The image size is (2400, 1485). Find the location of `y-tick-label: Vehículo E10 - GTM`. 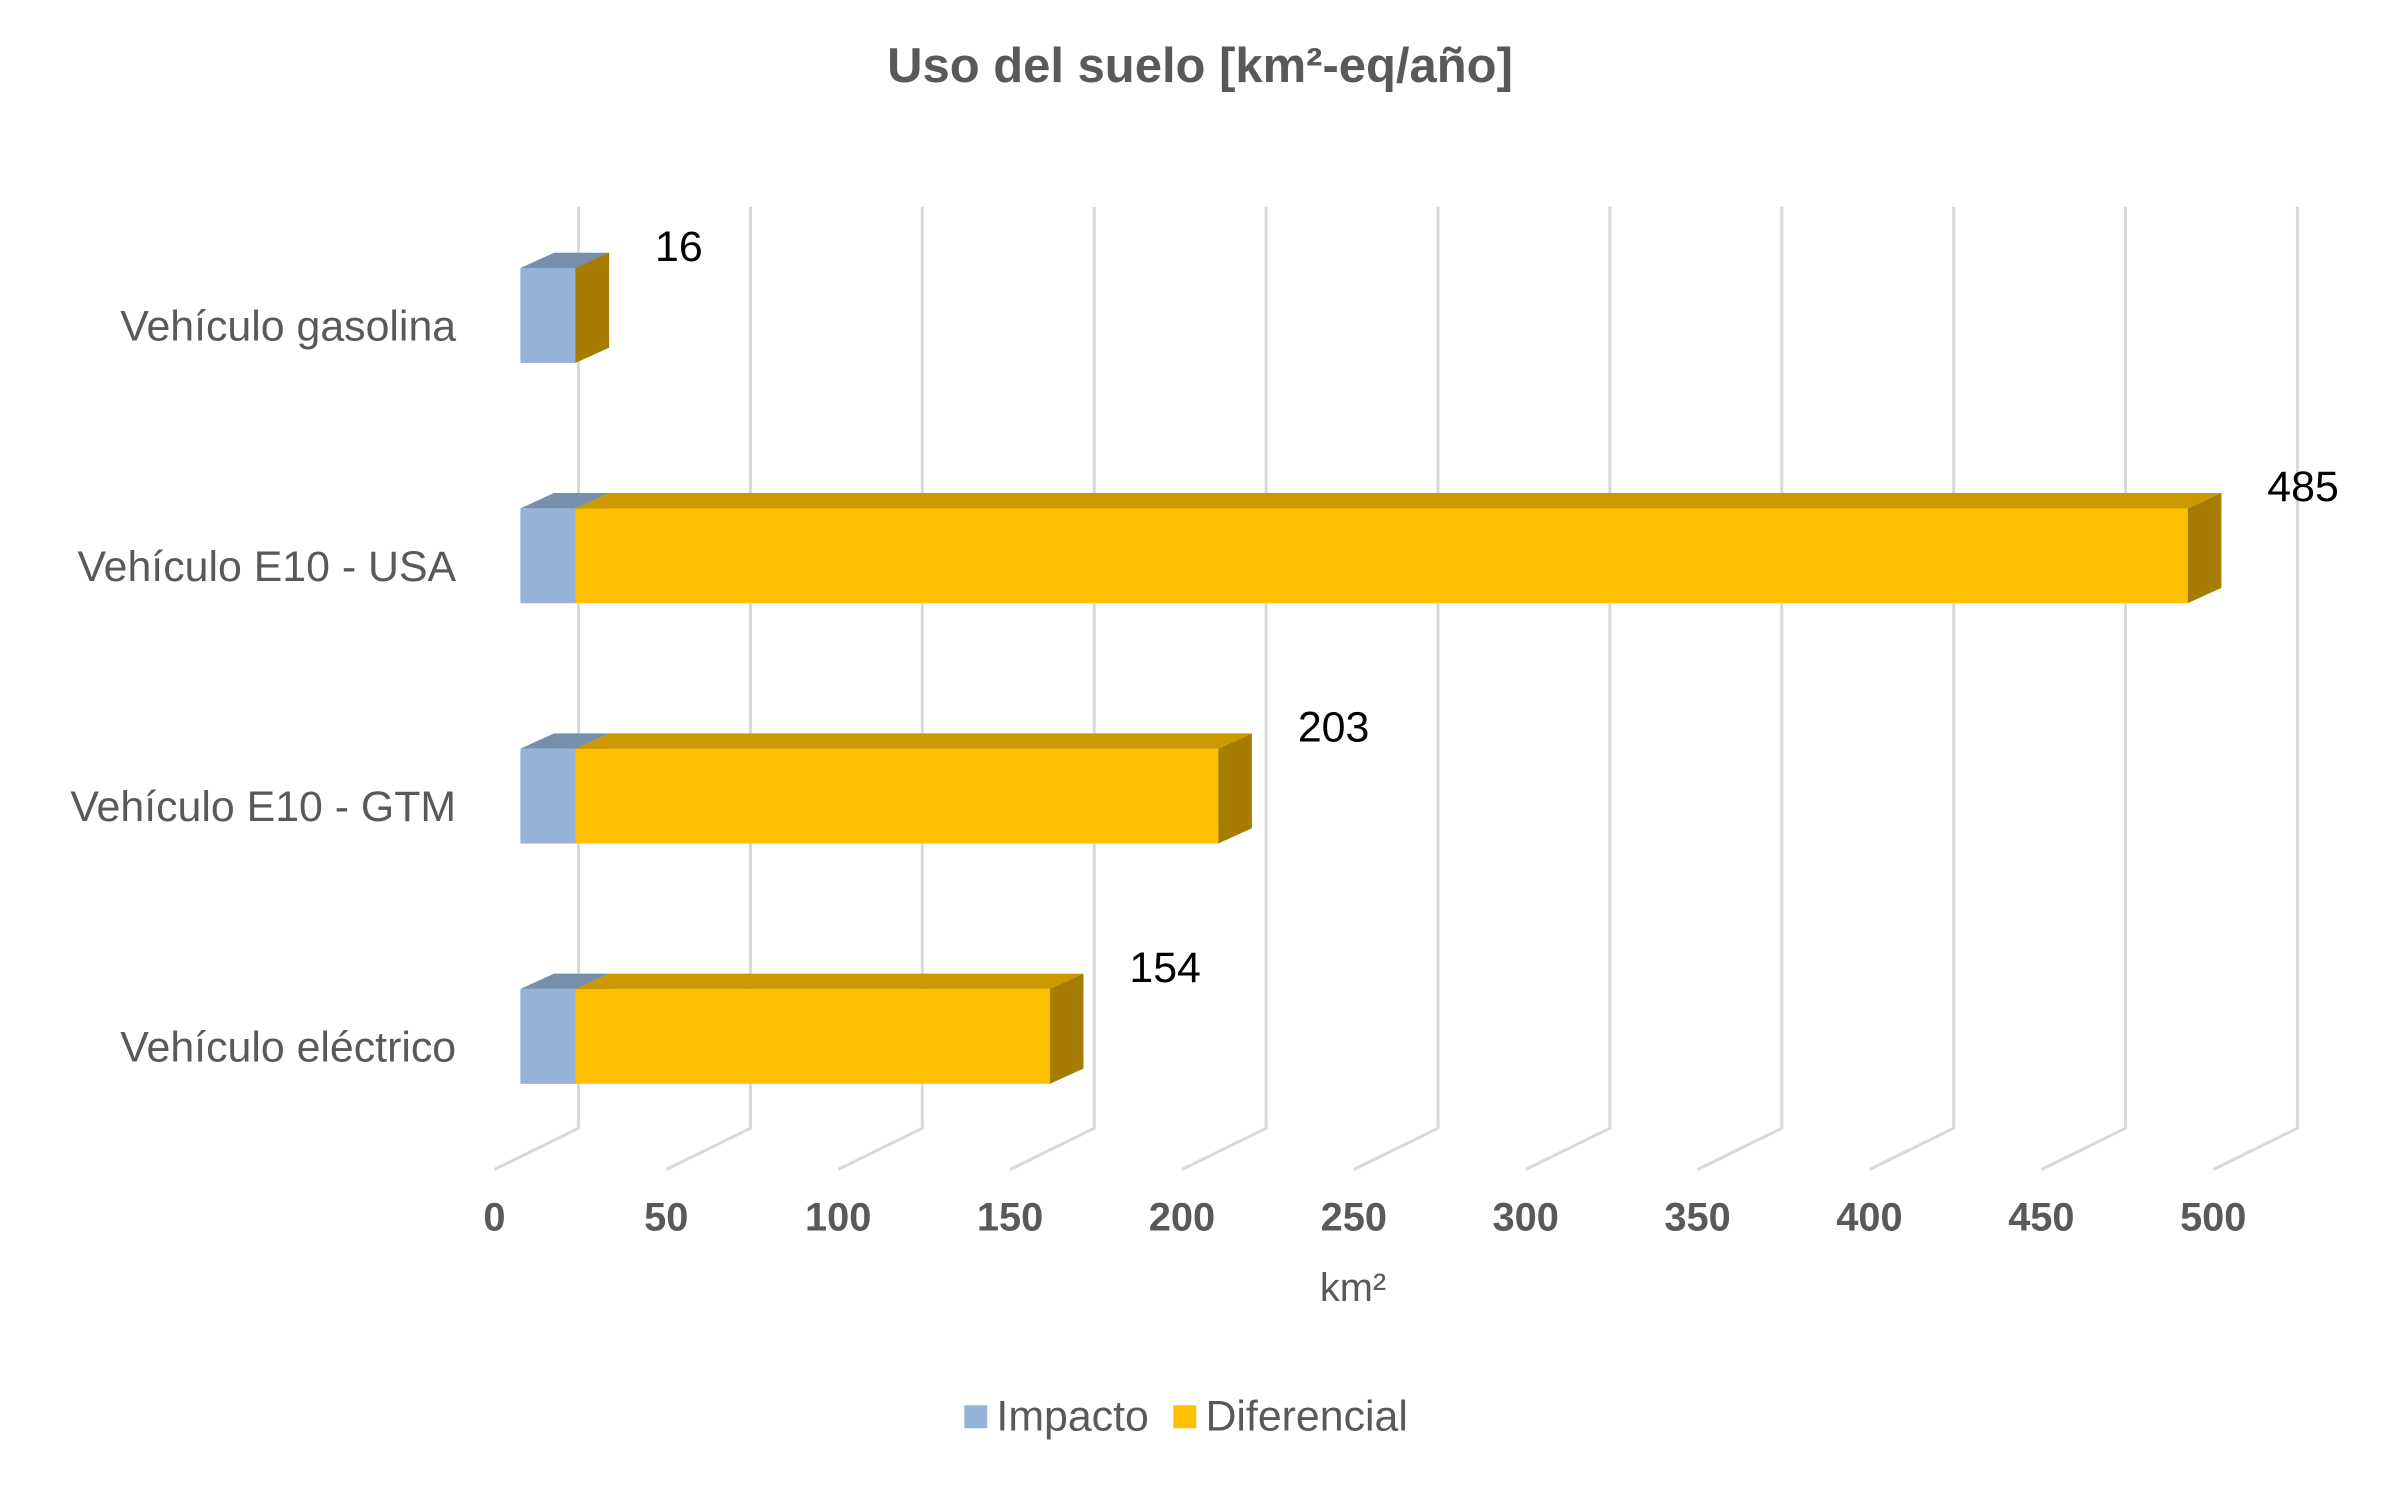

y-tick-label: Vehículo E10 - GTM is located at coordinates (263, 807).